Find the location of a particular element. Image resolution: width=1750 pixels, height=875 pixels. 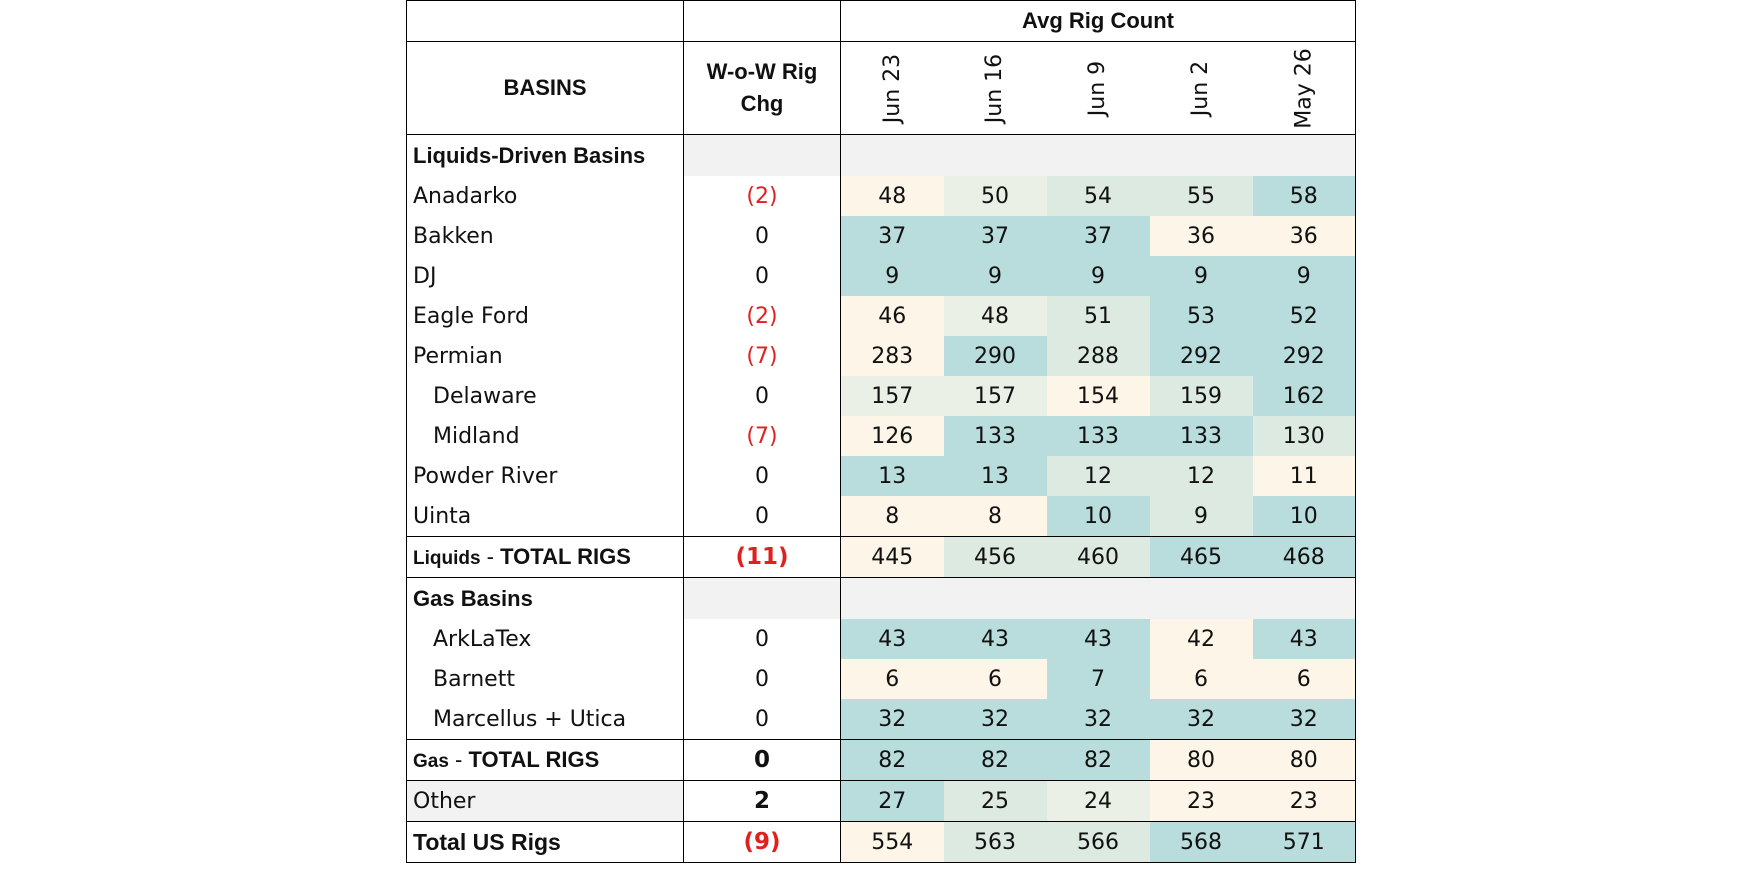

basin-name: Permian is located at coordinates (545, 356).